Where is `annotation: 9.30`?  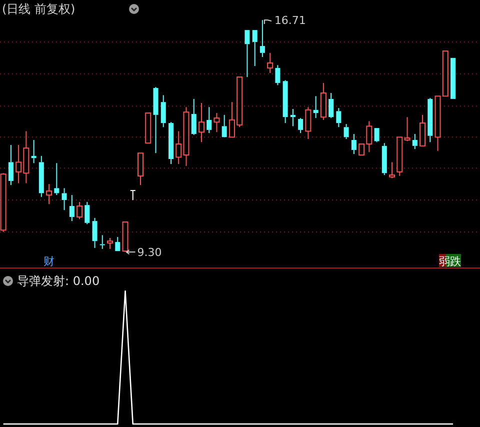 annotation: 9.30 is located at coordinates (149, 253).